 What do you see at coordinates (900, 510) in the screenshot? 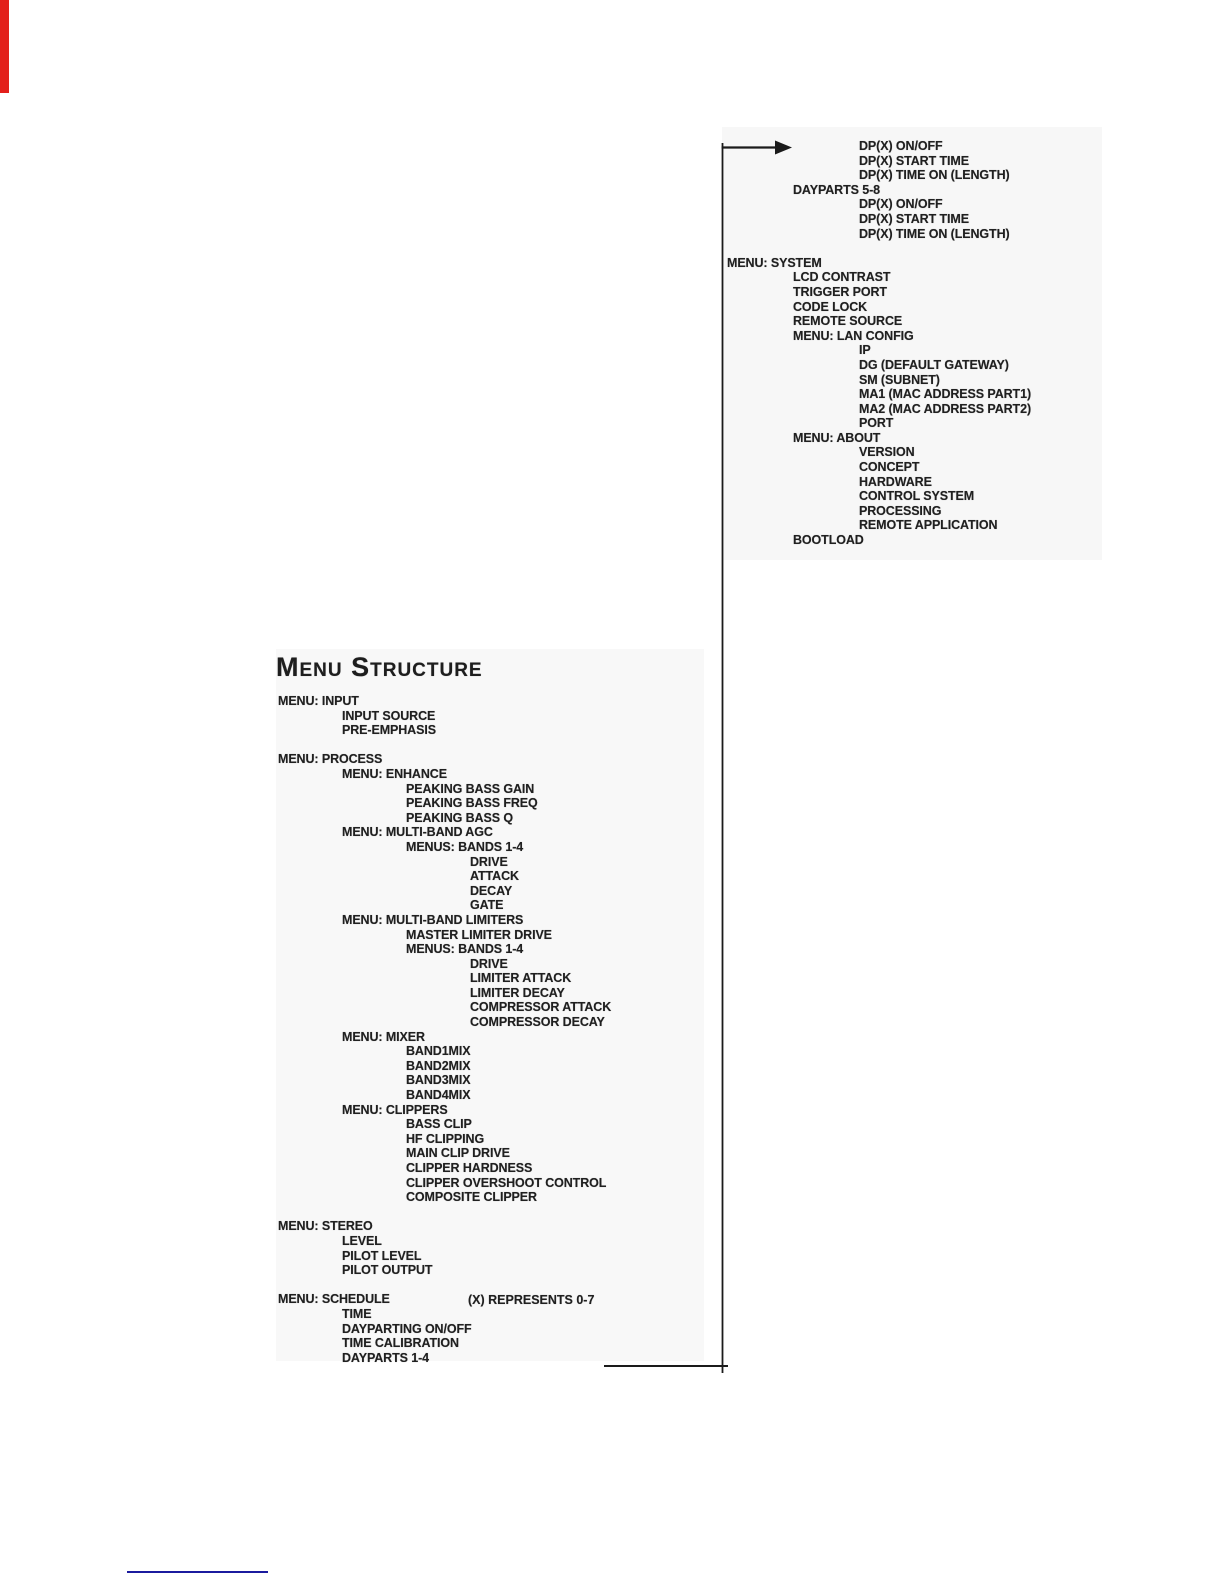
I see `menu-item-line: PROCESSING` at bounding box center [900, 510].